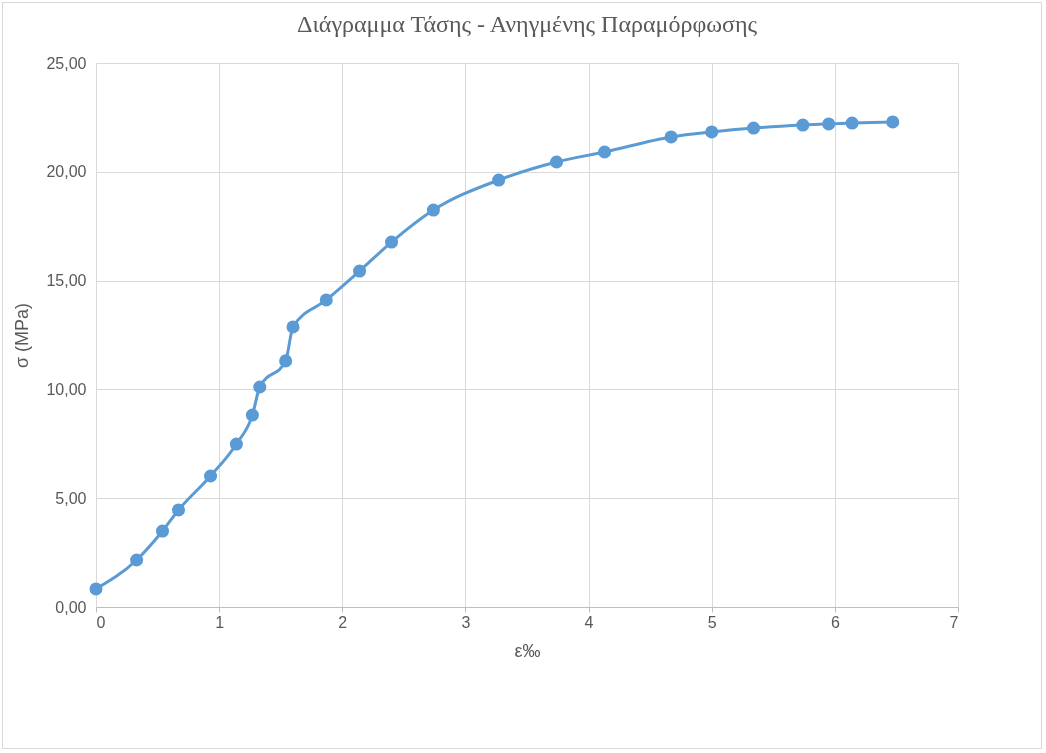  What do you see at coordinates (527, 650) in the screenshot?
I see `x-axis-title: ε‰` at bounding box center [527, 650].